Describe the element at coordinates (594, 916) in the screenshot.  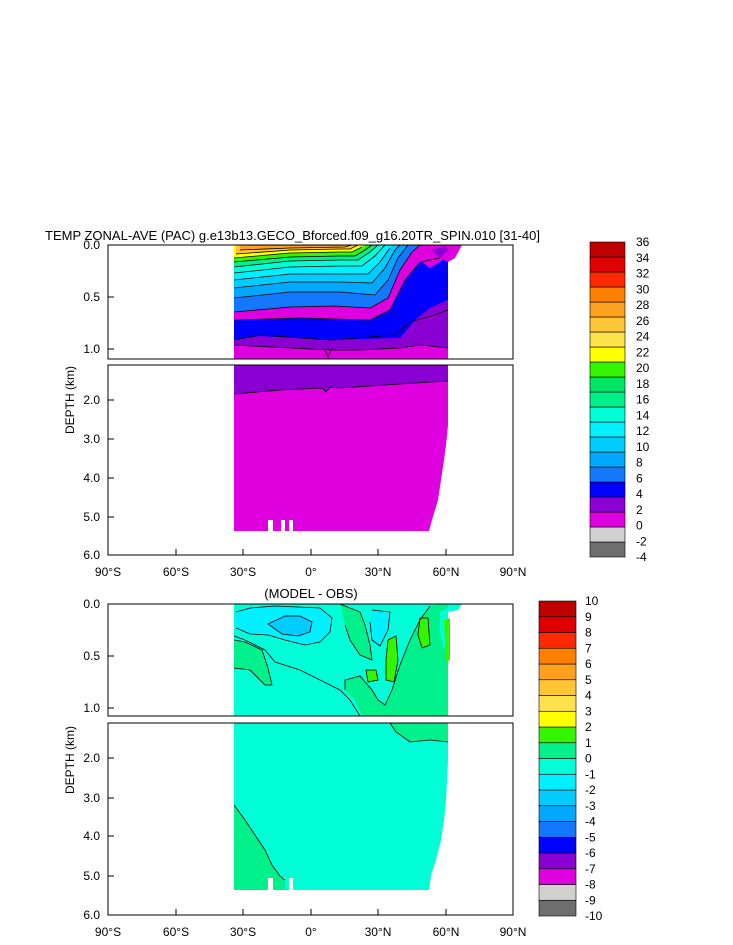
I see `colorbar-label: -10` at that location.